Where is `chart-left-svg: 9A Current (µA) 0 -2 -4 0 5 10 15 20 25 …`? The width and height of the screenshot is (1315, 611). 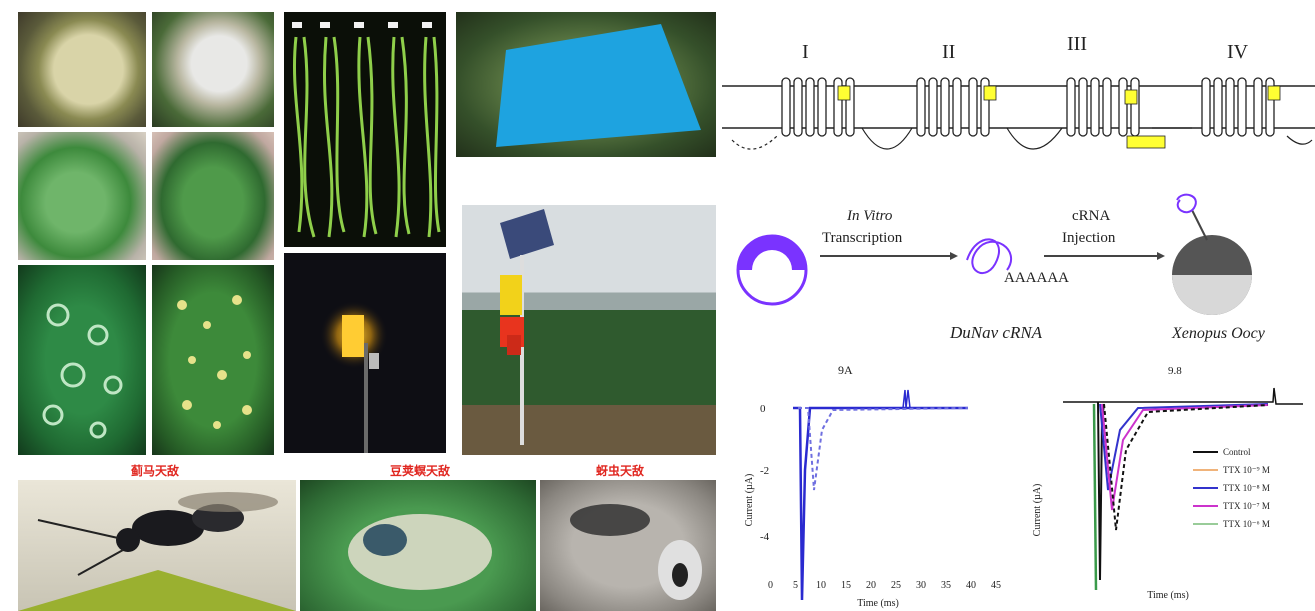
chart-left-svg: 9A Current (µA) 0 -2 -4 0 5 10 15 20 25 … is located at coordinates (872, 486).